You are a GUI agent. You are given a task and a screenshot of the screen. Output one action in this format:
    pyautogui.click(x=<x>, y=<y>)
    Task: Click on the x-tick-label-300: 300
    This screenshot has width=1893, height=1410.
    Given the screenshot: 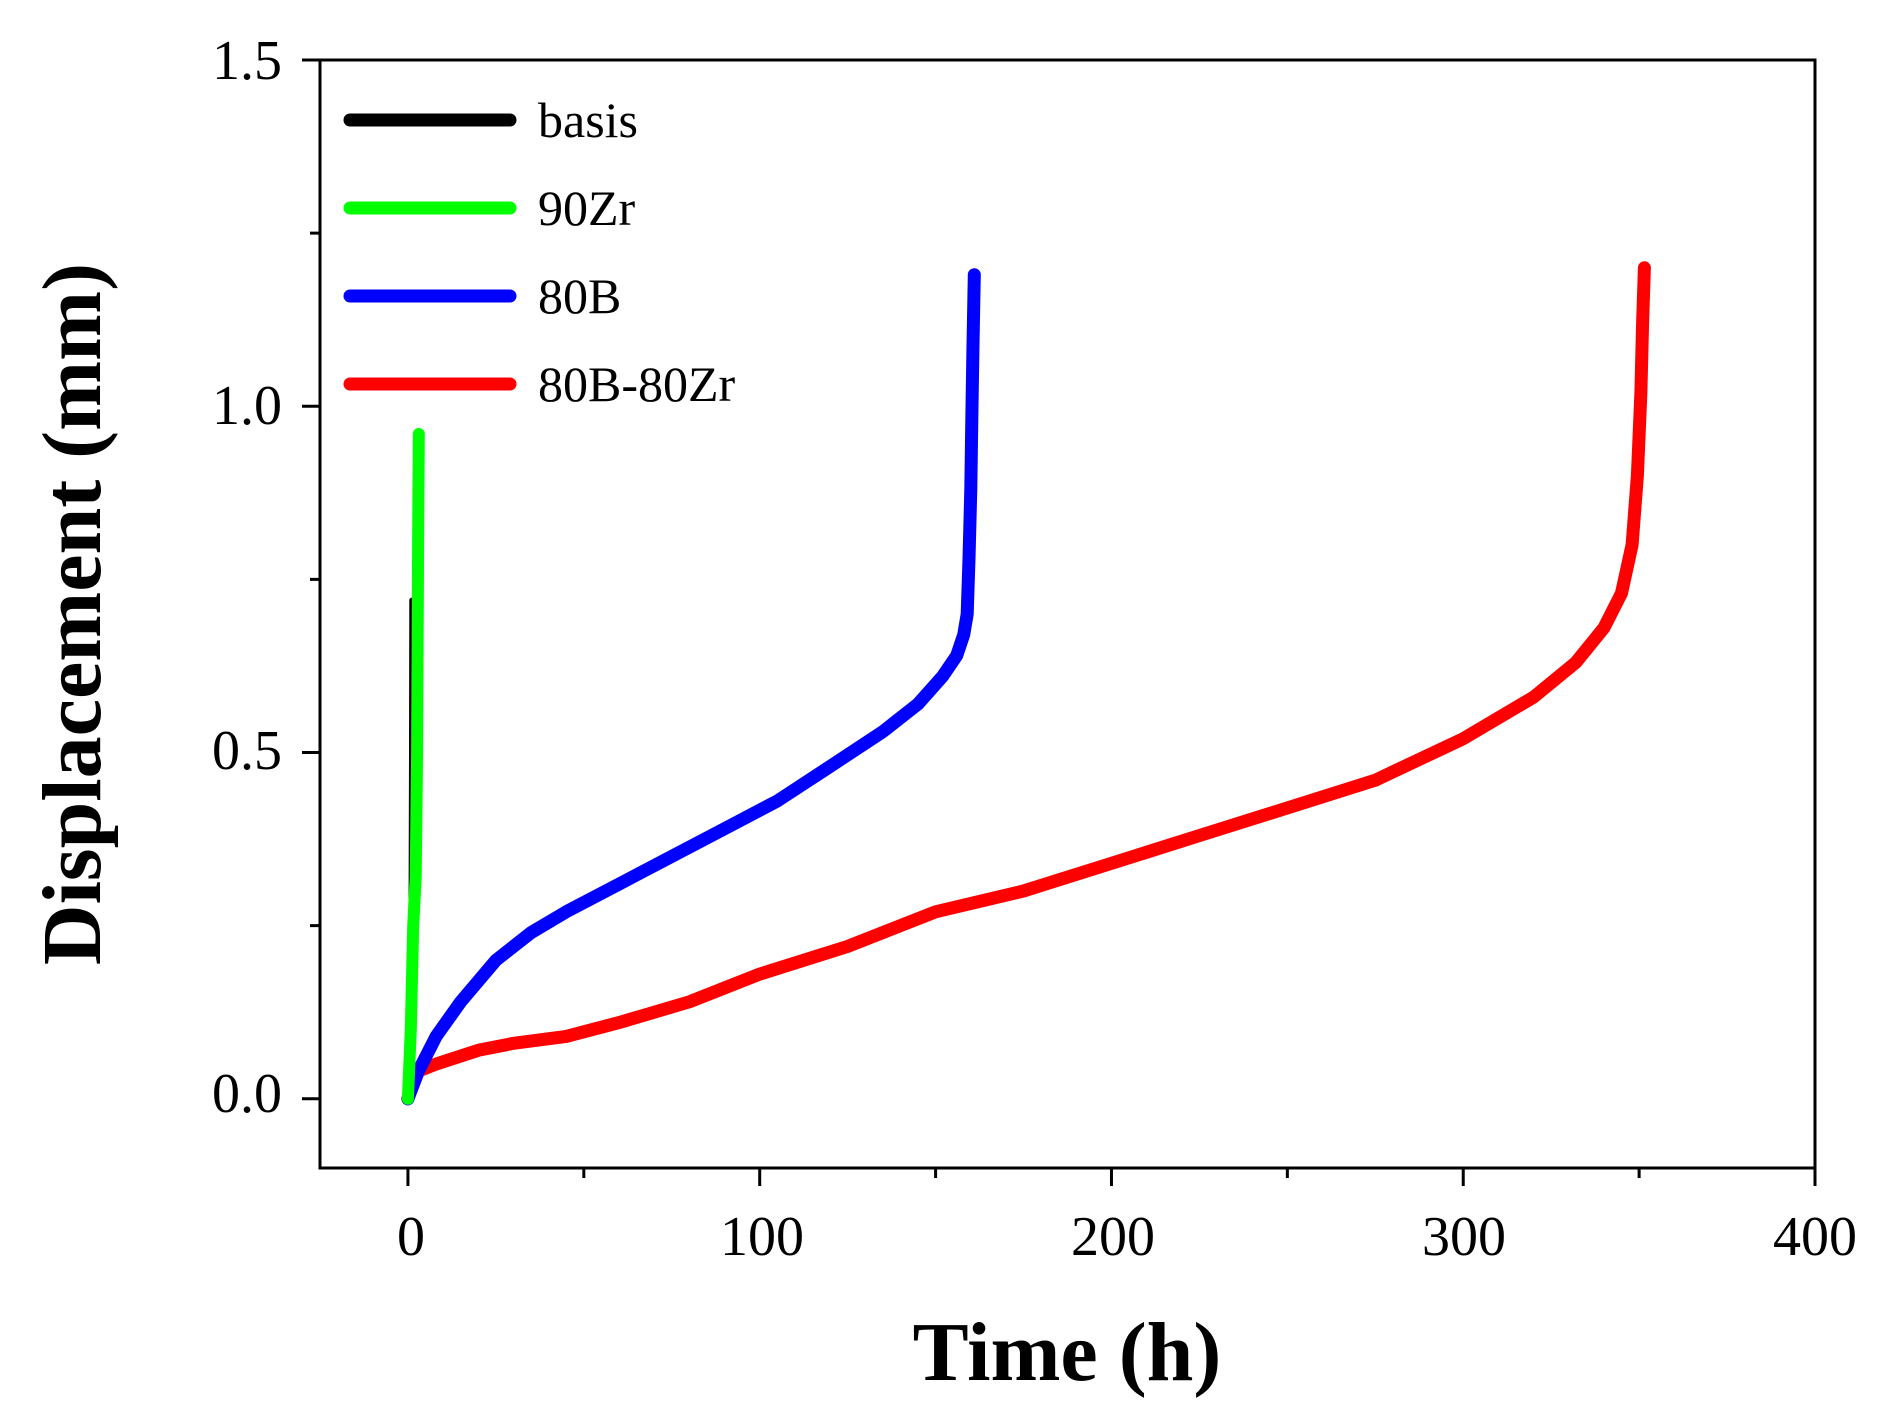 What is the action you would take?
    pyautogui.click(x=1464, y=1237)
    